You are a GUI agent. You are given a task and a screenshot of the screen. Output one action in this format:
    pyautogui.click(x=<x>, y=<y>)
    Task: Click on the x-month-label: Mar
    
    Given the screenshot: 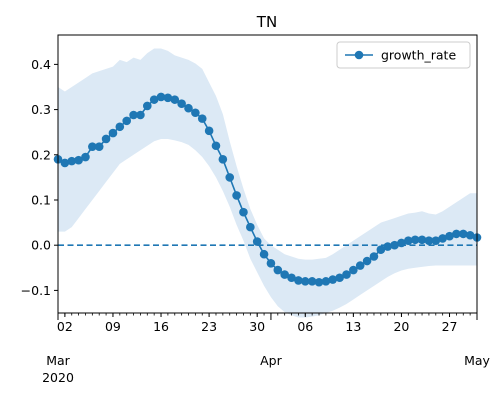 What is the action you would take?
    pyautogui.click(x=58, y=360)
    